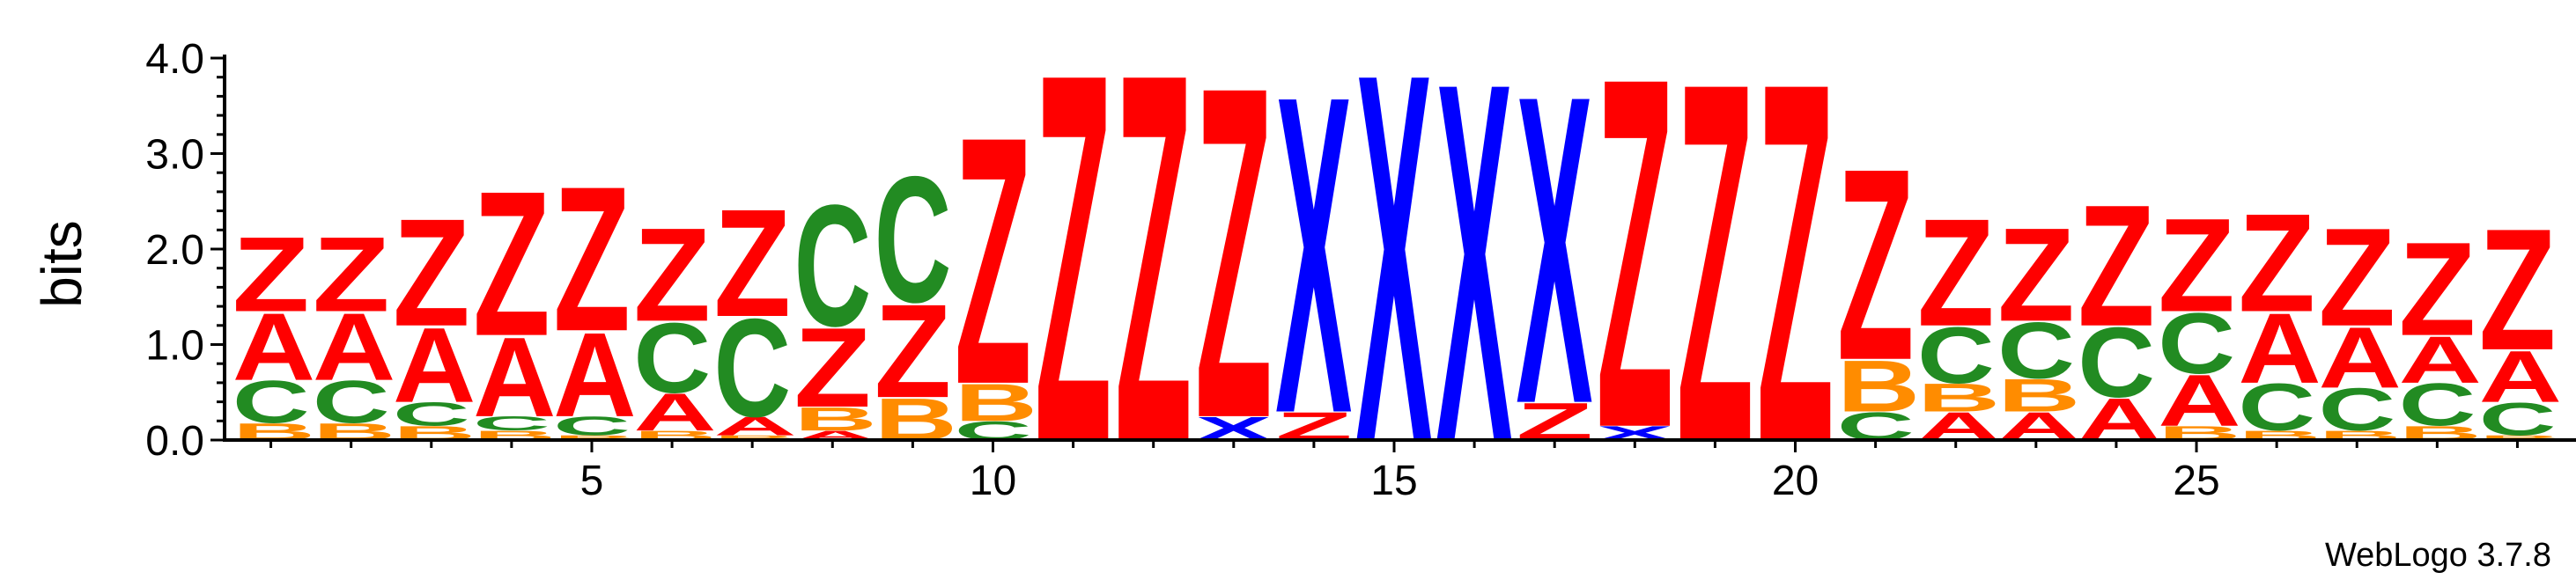 The height and width of the screenshot is (587, 2576). Describe the element at coordinates (594, 375) in the screenshot. I see `logo-letter-a-pos-5: A` at that location.